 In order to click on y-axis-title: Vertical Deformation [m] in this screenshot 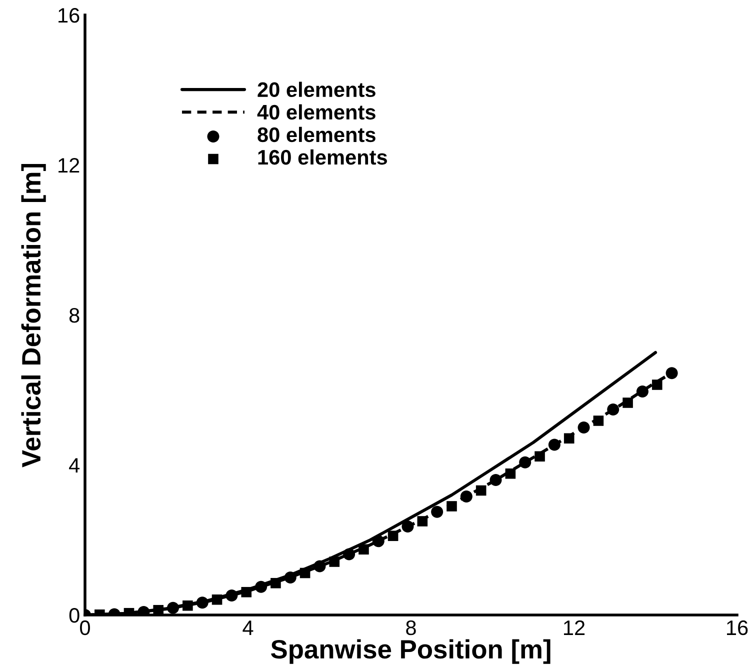, I will do `click(33, 316)`.